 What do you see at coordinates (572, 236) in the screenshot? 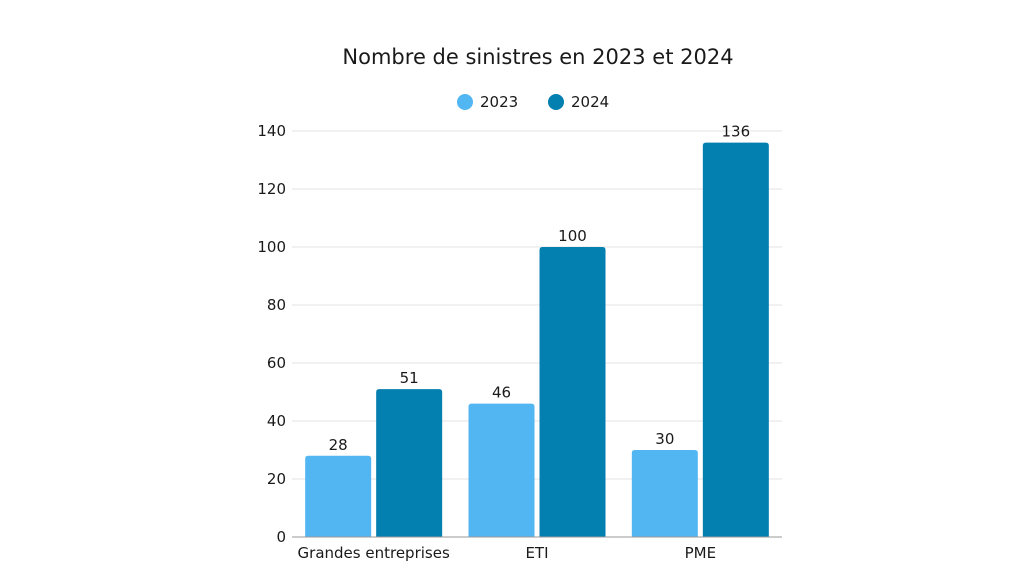
I see `data-label: 100` at bounding box center [572, 236].